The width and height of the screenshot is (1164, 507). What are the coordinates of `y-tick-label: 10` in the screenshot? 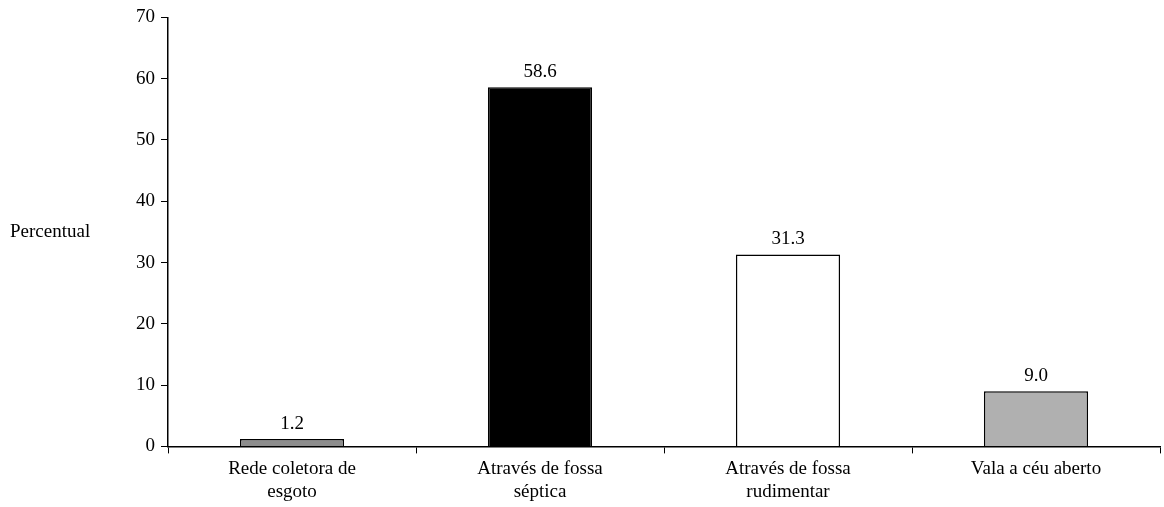 It's located at (145, 384).